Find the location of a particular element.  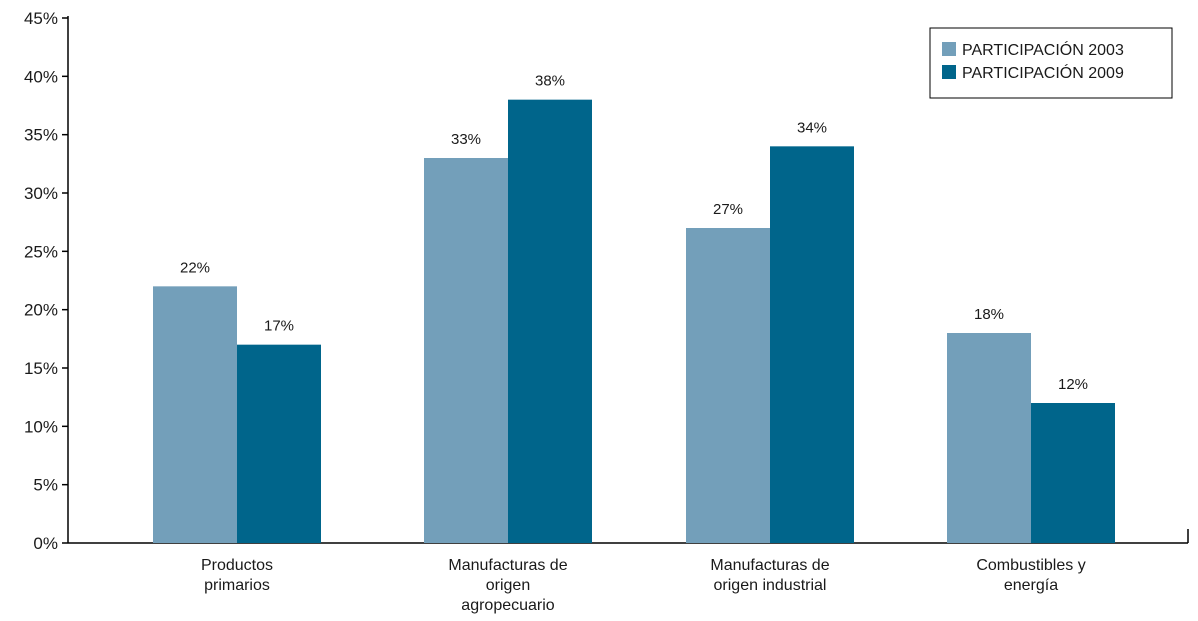

data-label: 38% is located at coordinates (550, 81).